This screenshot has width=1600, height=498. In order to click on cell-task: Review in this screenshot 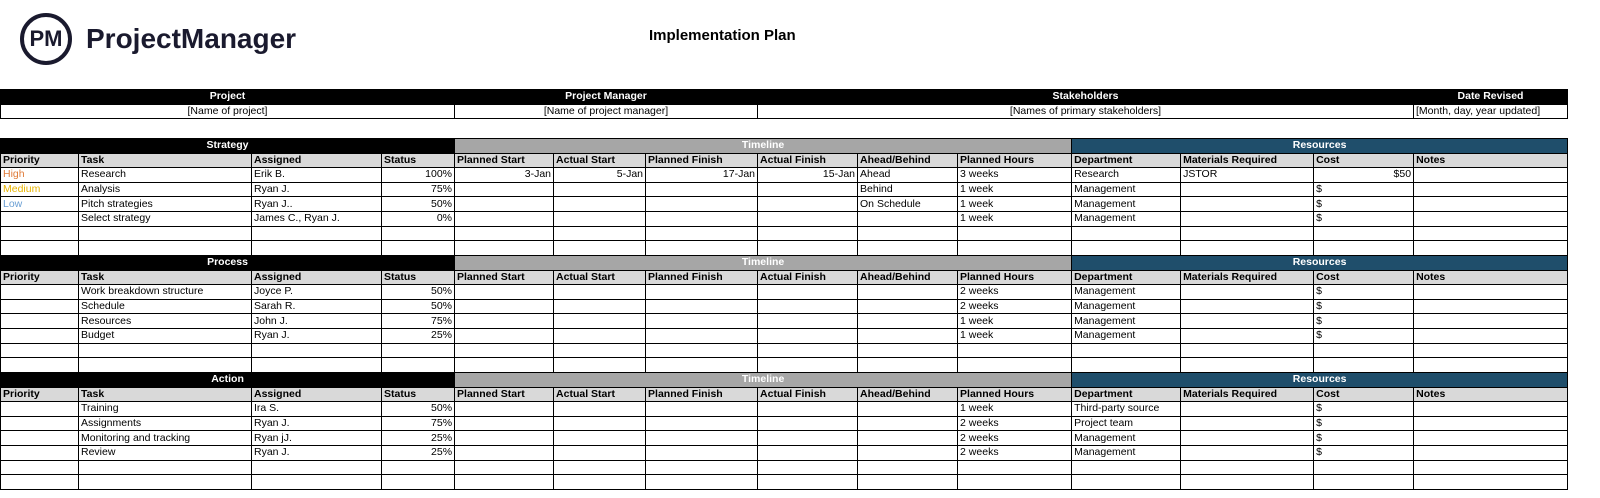, I will do `click(165, 452)`.